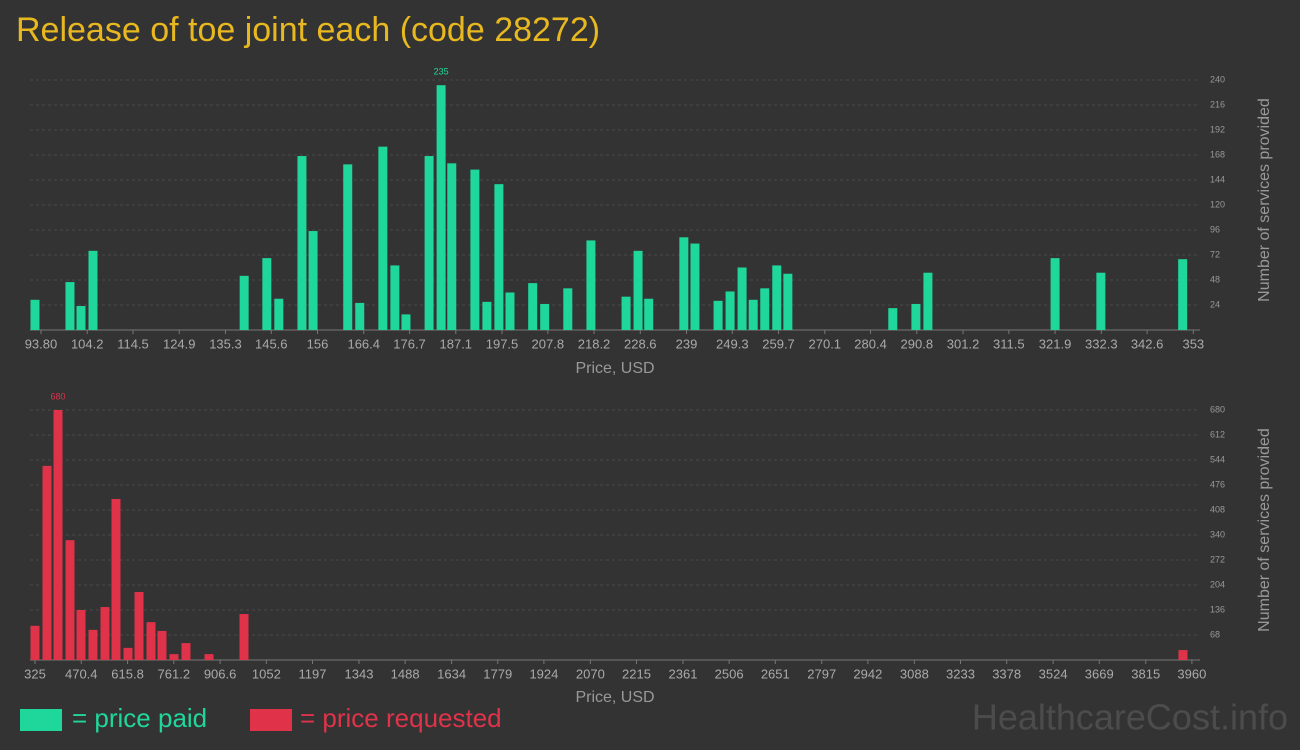 The height and width of the screenshot is (750, 1300). Describe the element at coordinates (57, 396) in the screenshot. I see `data-label: 680` at that location.